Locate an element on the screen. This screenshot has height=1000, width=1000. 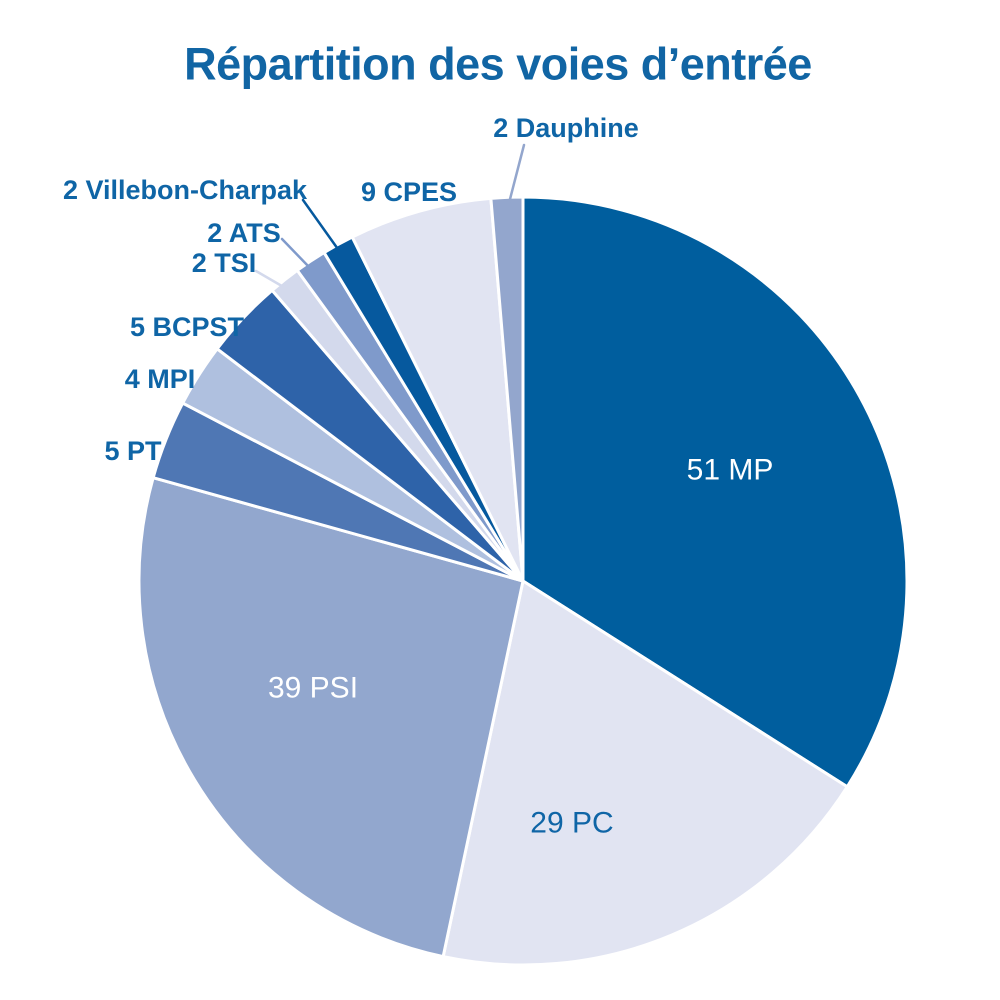
slice-label-pc: 29 PC is located at coordinates (571, 823).